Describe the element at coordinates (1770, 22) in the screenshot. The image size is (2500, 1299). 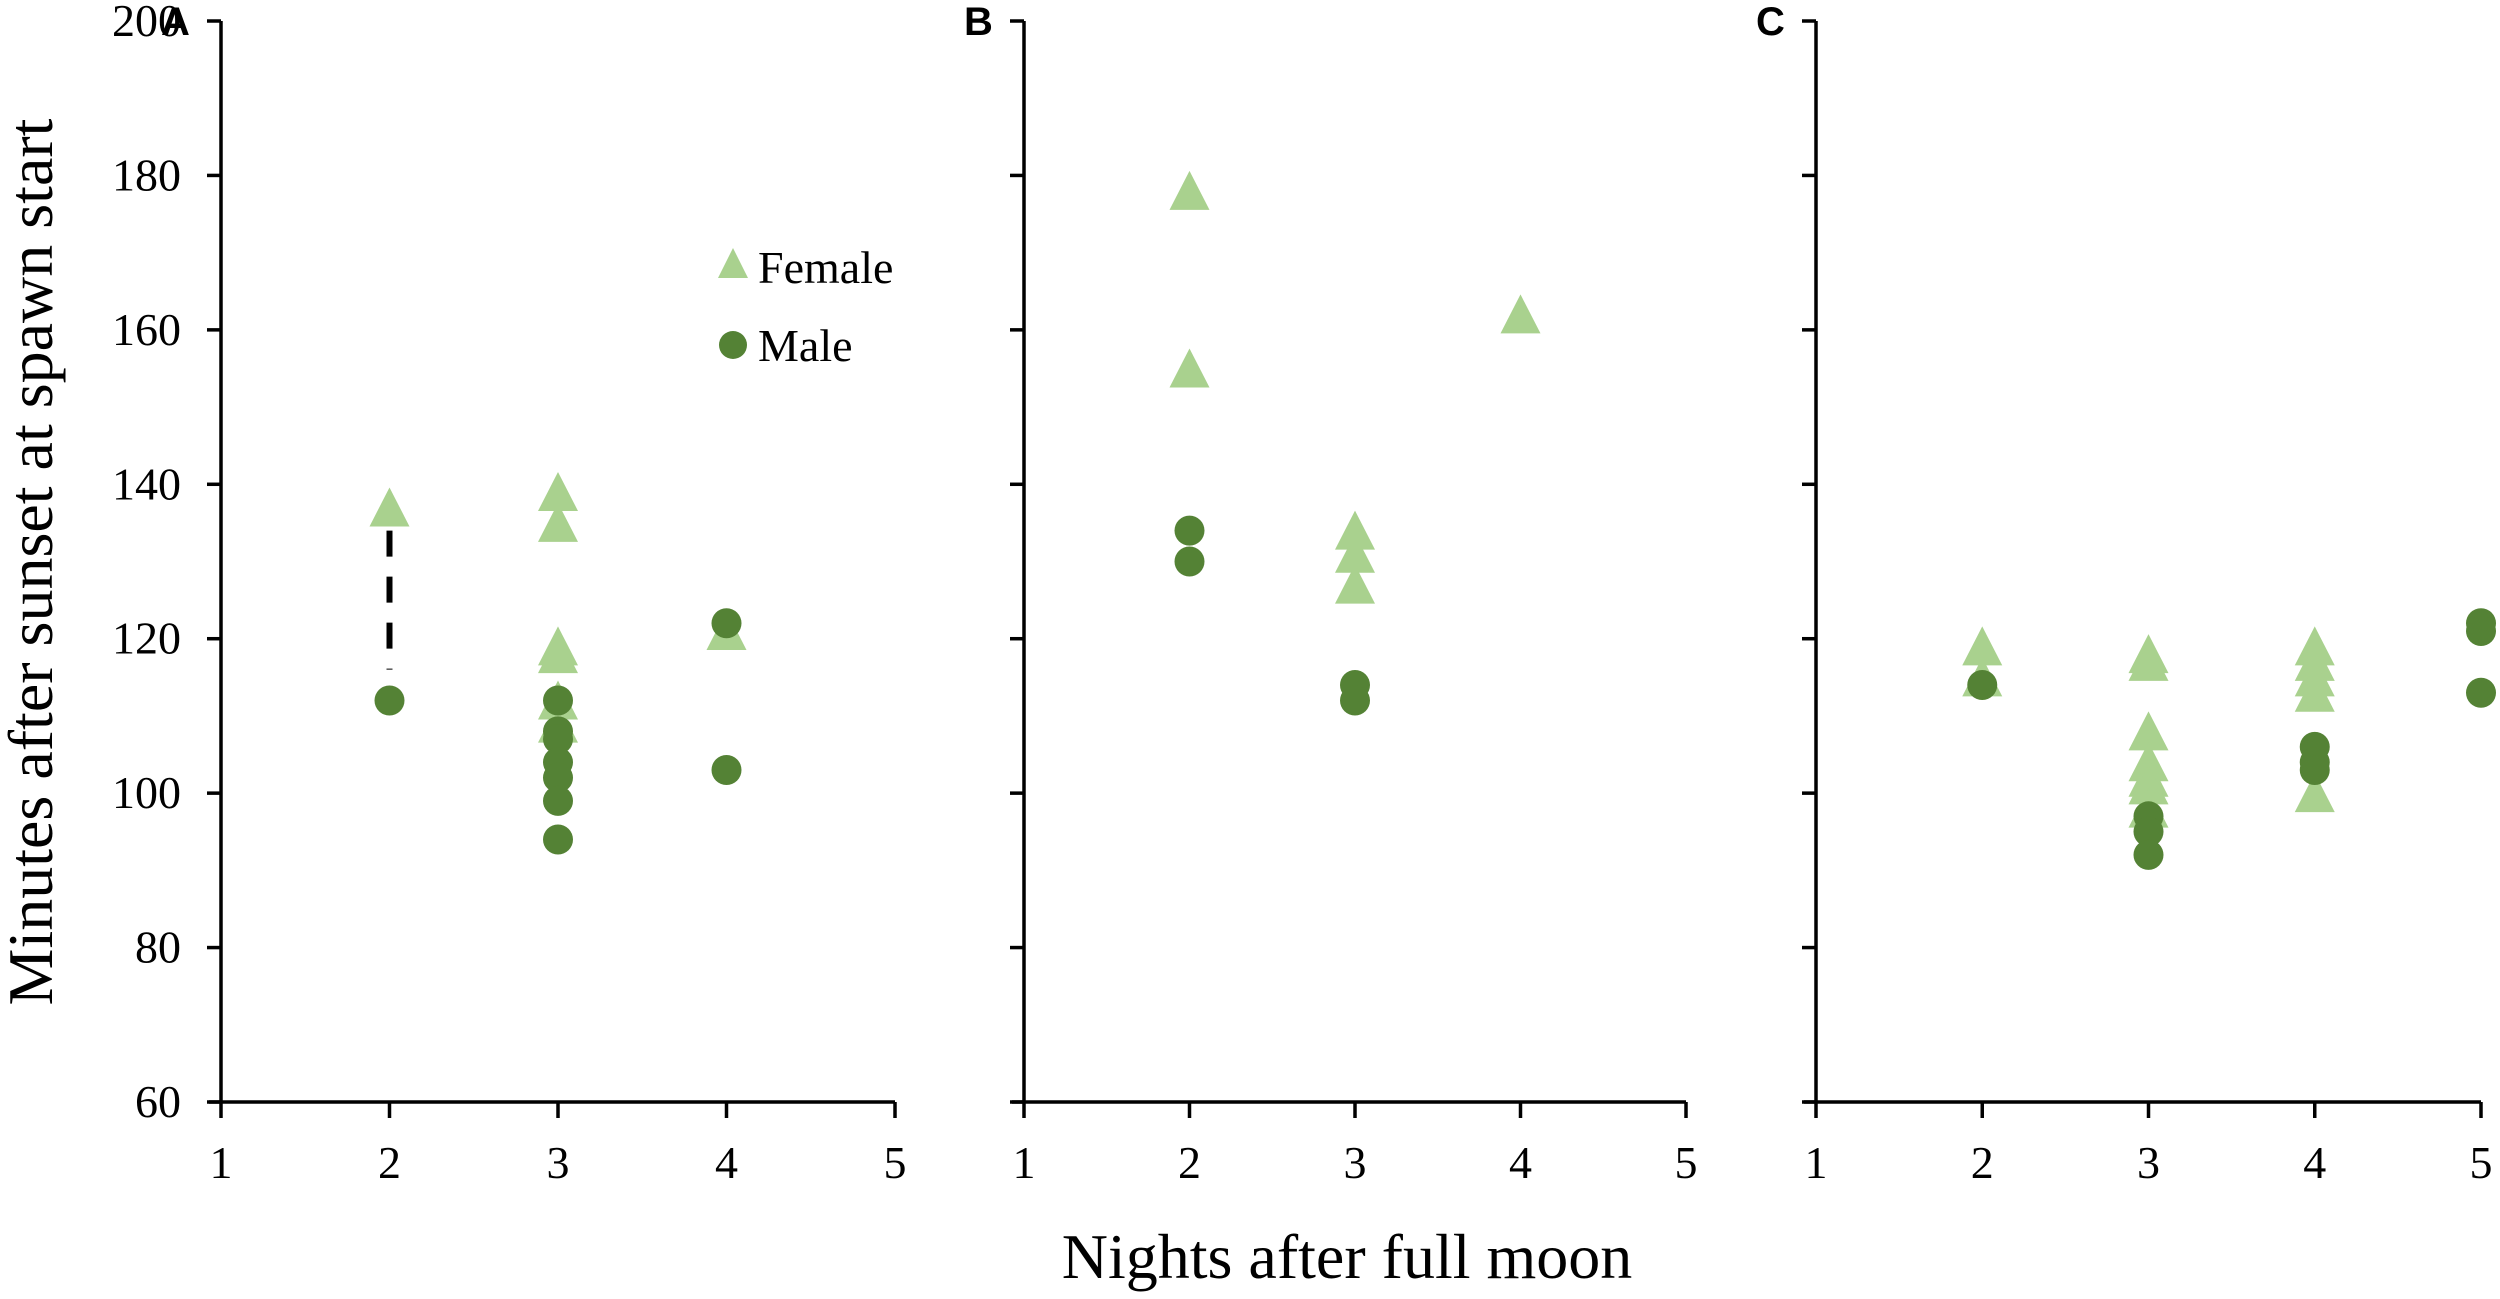
I see `panel-label: C` at that location.